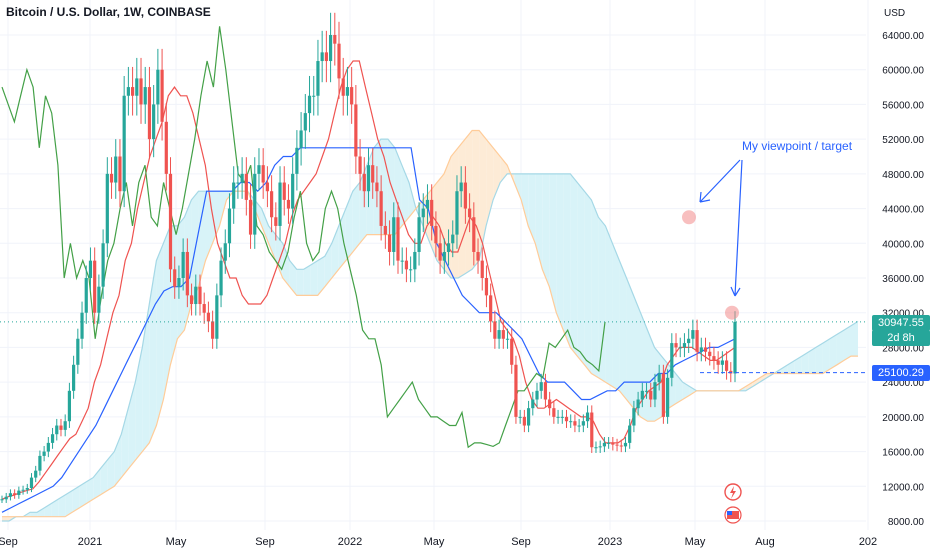 The height and width of the screenshot is (555, 932). Describe the element at coordinates (108, 12) in the screenshot. I see `chart-title: Bitcoin / U.S. Dollar, 1W, COINBASE` at that location.